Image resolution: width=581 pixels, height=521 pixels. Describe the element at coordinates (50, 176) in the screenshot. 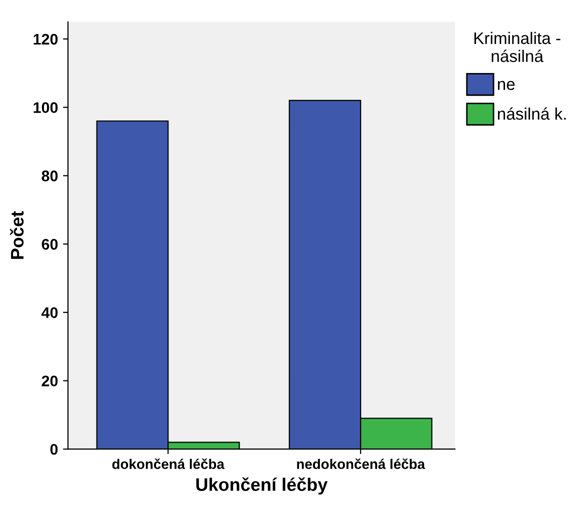

I see `y-tick-label: 80` at that location.